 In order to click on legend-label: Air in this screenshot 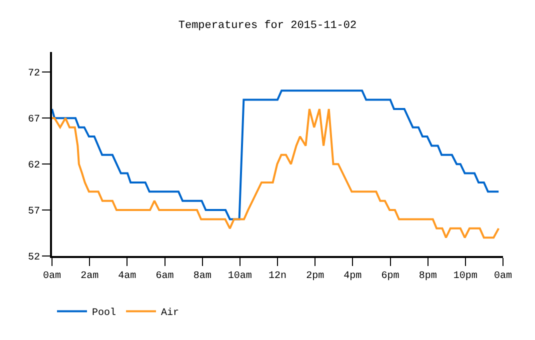, I will do `click(170, 313)`.